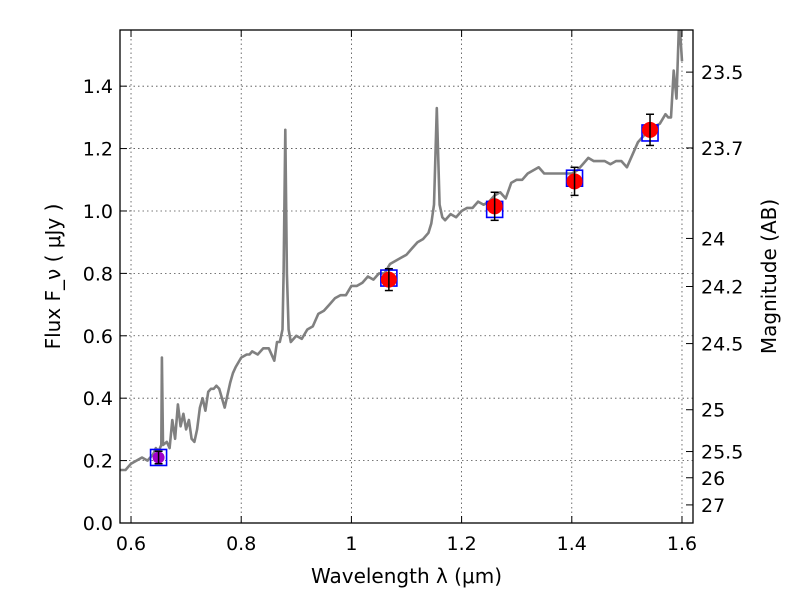 The image size is (800, 600). What do you see at coordinates (406, 576) in the screenshot?
I see `x-axis-label: Wavelength λ (μm)` at bounding box center [406, 576].